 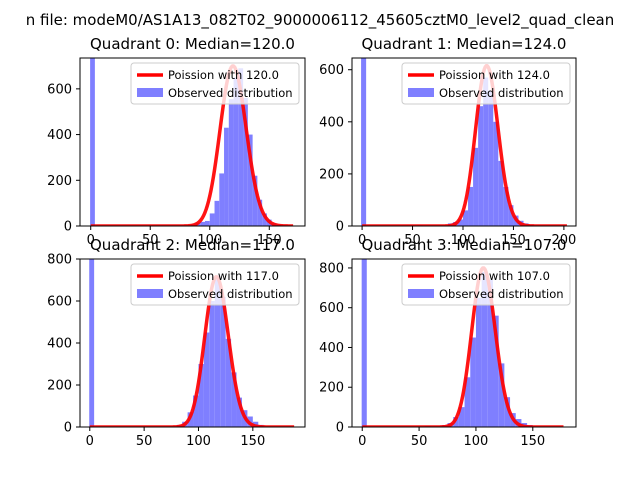 I want to click on legend: Poission with 124.0 Observed distribution, so click(x=486, y=83).